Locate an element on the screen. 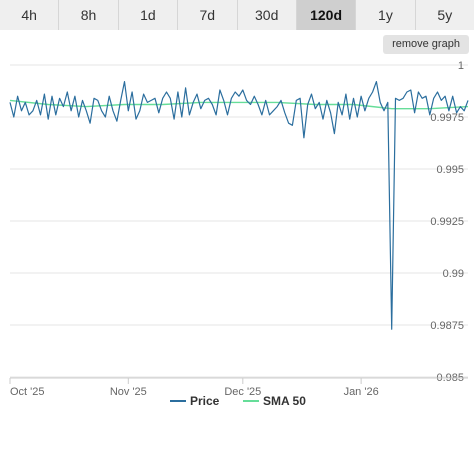 The width and height of the screenshot is (474, 455). tab-1y: 1y is located at coordinates (386, 15).